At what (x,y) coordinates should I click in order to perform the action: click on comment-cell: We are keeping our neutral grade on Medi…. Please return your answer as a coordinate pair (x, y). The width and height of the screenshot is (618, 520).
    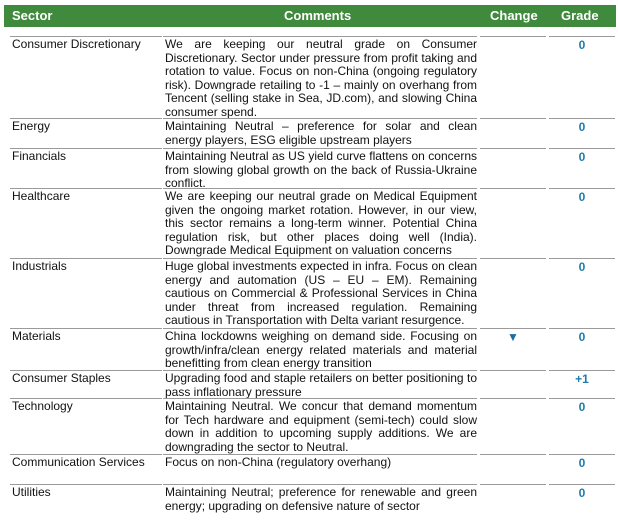
    Looking at the image, I should click on (320, 223).